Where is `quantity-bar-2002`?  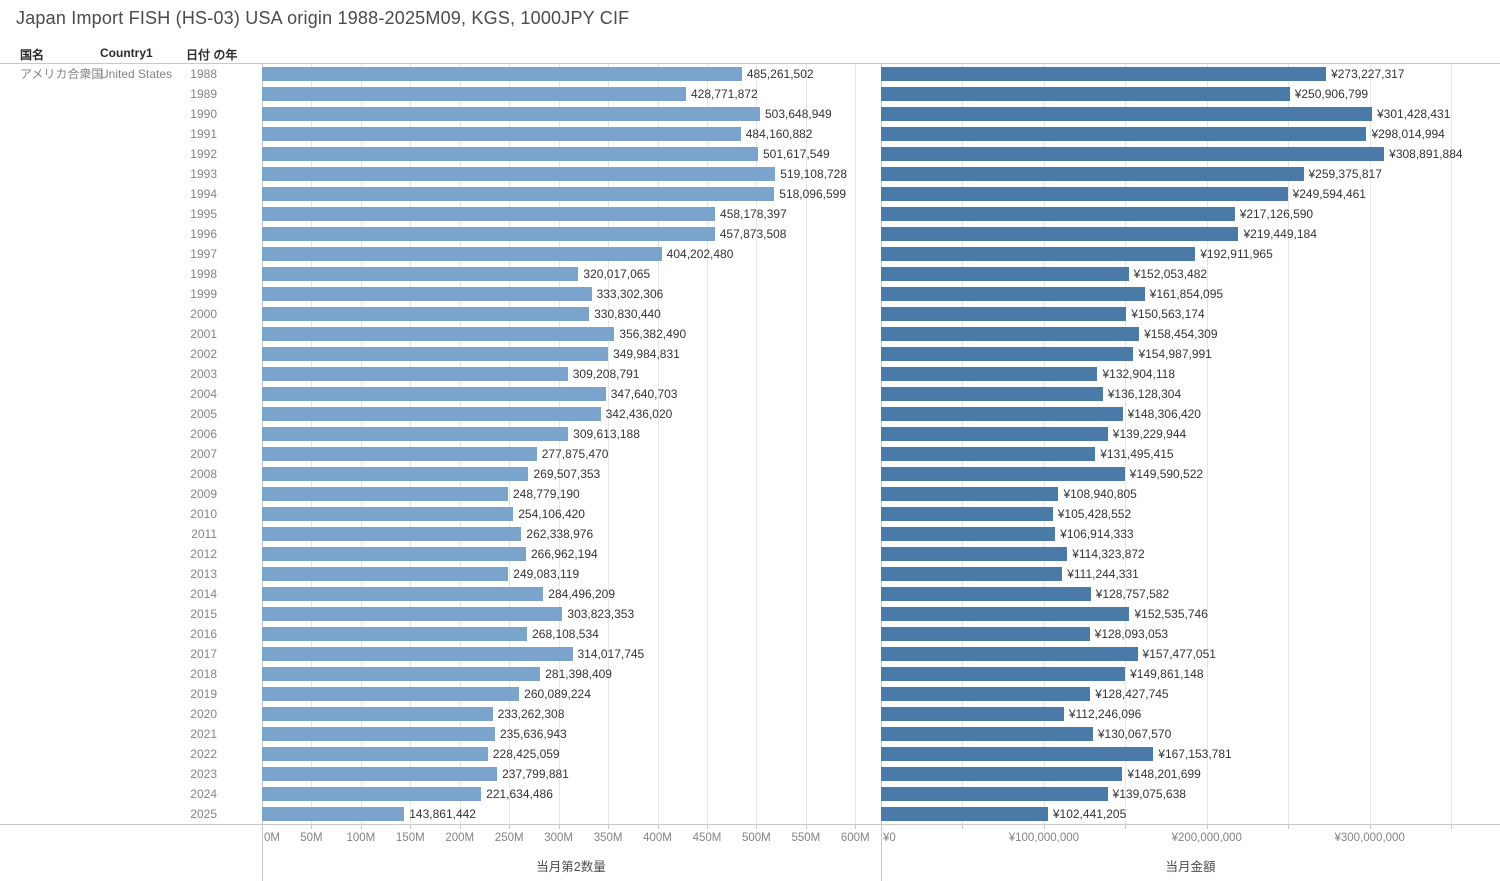 quantity-bar-2002 is located at coordinates (435, 354).